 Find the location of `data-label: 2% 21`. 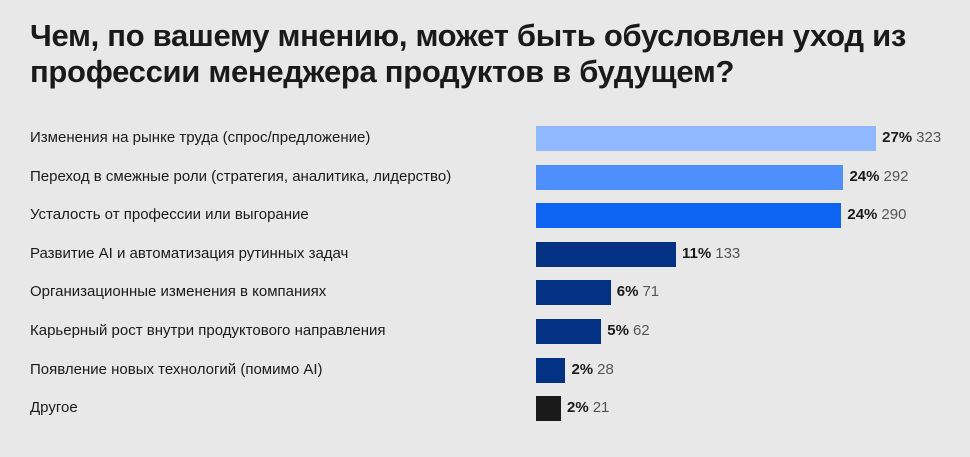

data-label: 2% 21 is located at coordinates (588, 407).